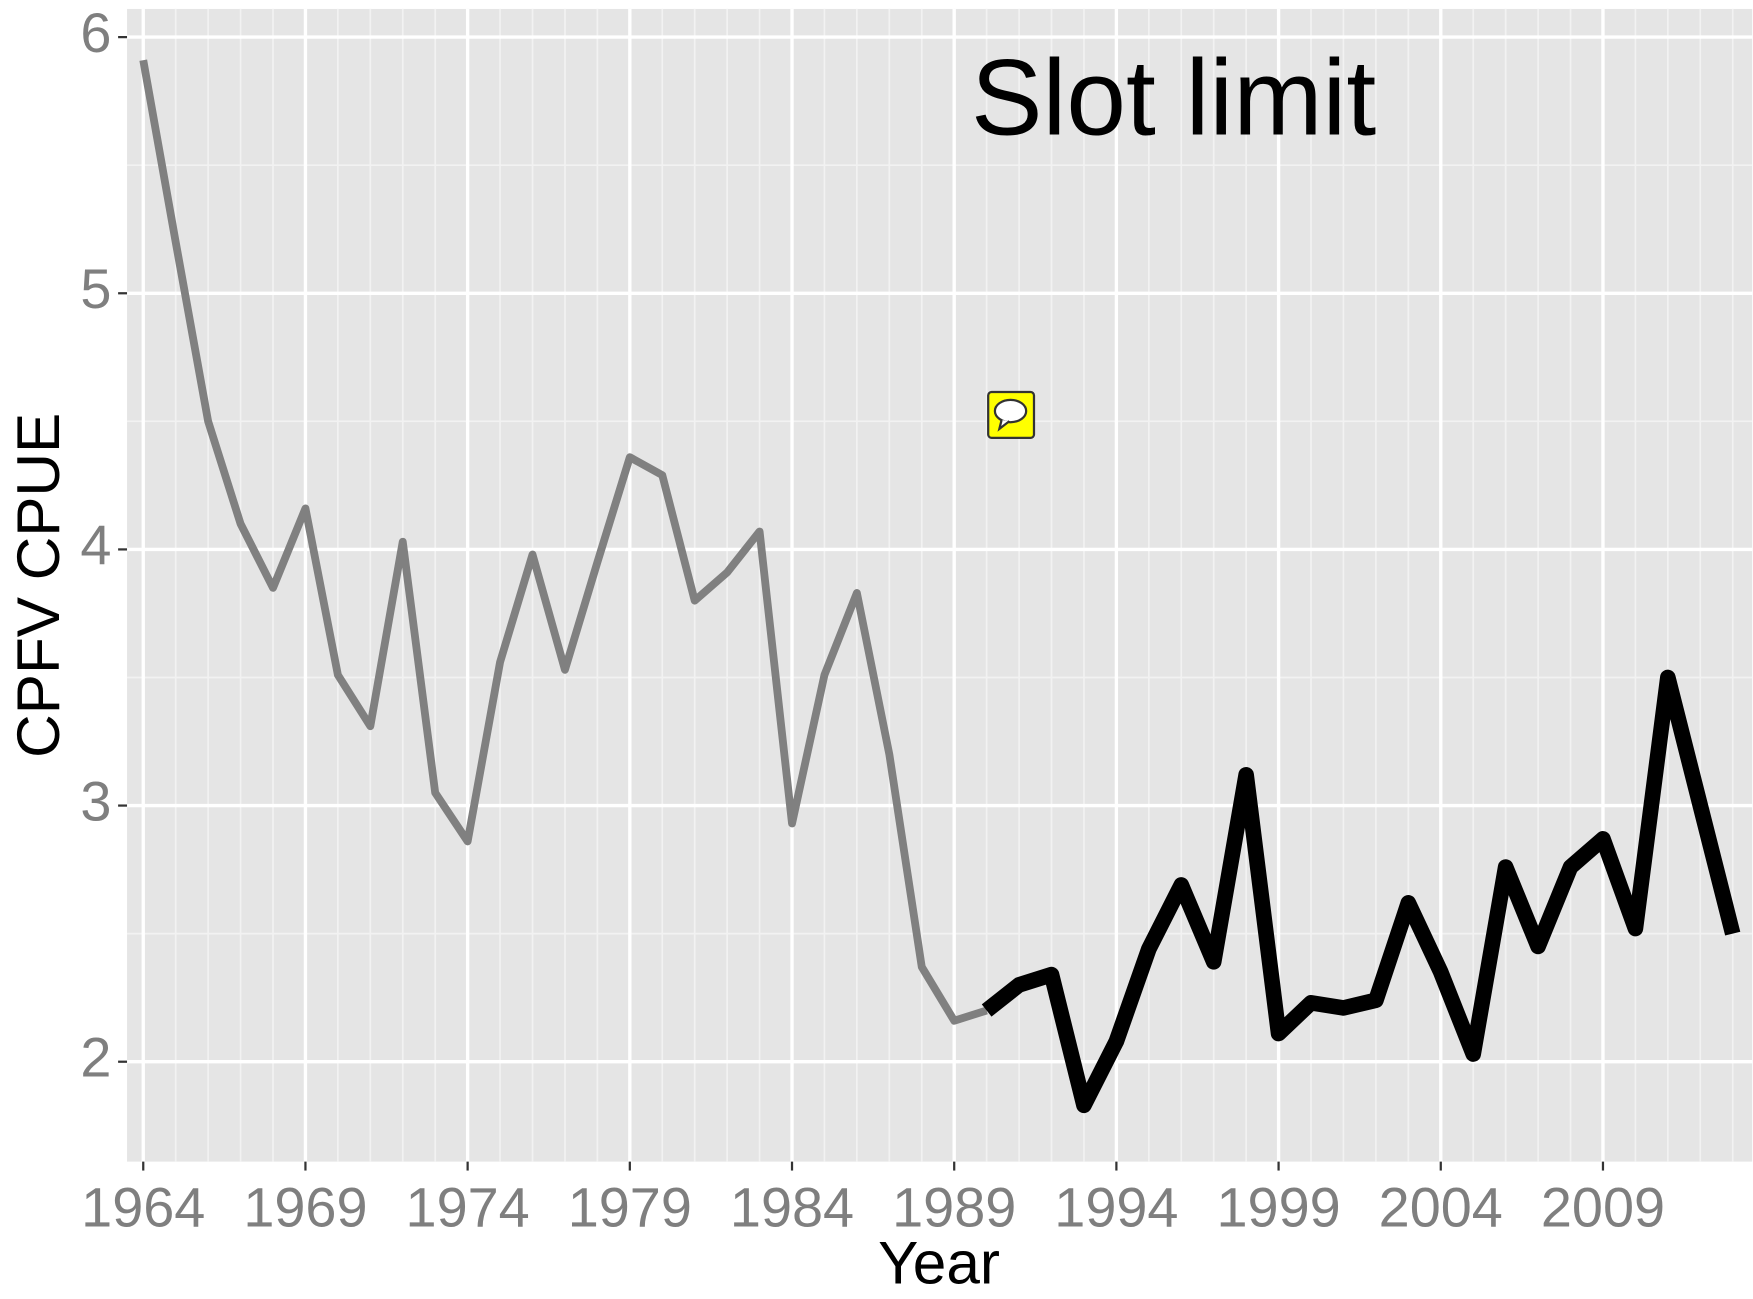  Describe the element at coordinates (630, 1207) in the screenshot. I see `x-tick-label: 1979` at that location.